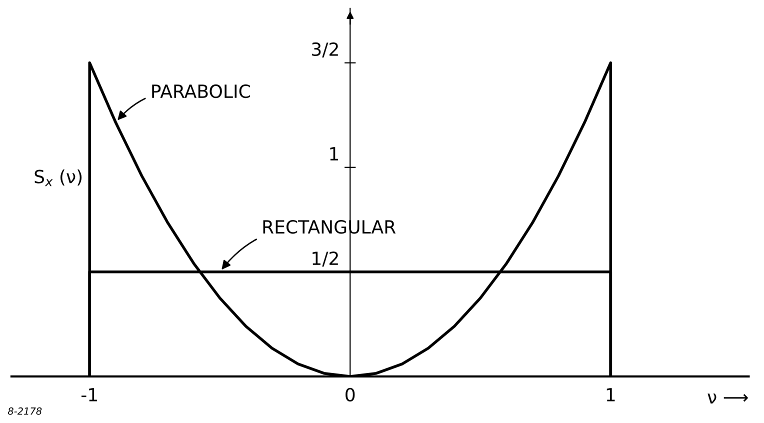 The width and height of the screenshot is (764, 423). Describe the element at coordinates (610, 395) in the screenshot. I see `x-tick-label: 1` at that location.